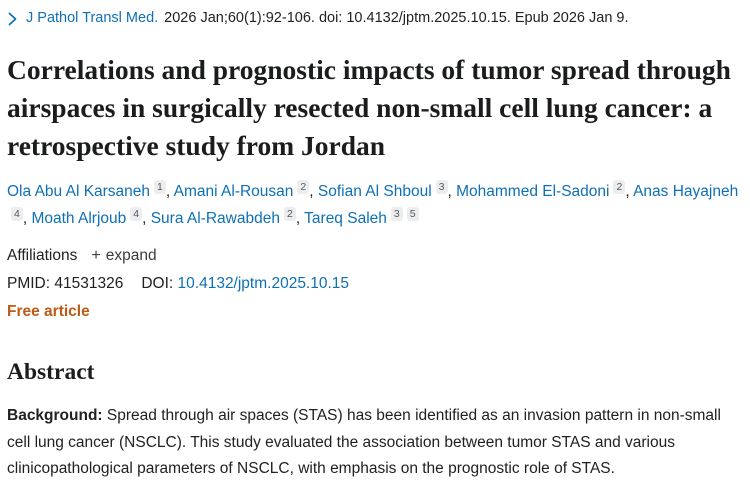  Describe the element at coordinates (42, 255) in the screenshot. I see `affiliations-label: Affiliations` at that location.